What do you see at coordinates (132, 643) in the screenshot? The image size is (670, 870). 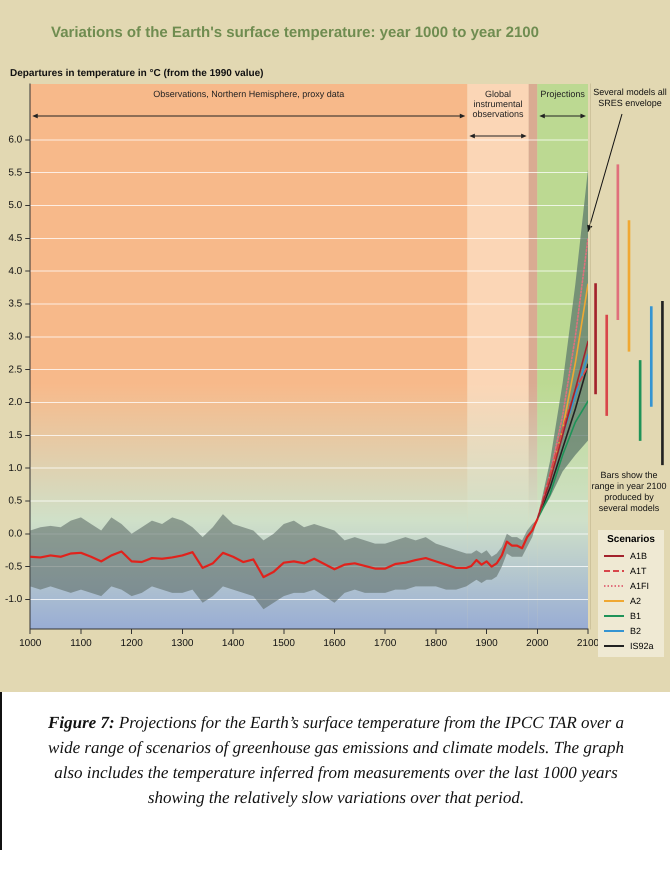 I see `x-tick-label: 1200` at bounding box center [132, 643].